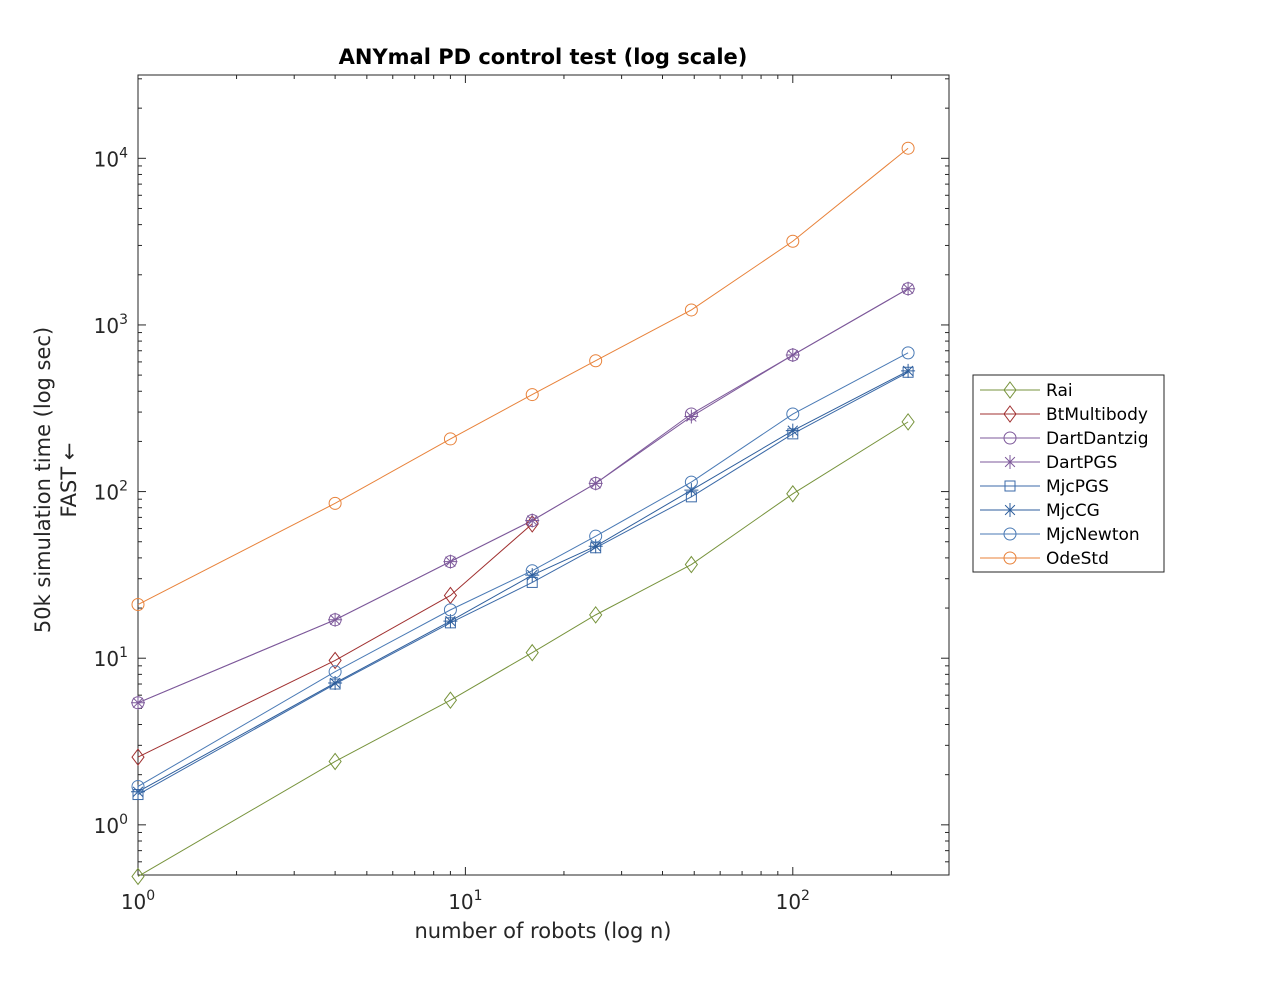 The height and width of the screenshot is (984, 1266). What do you see at coordinates (1097, 439) in the screenshot?
I see `legend-label-dartdantzig: DartDantzig` at bounding box center [1097, 439].